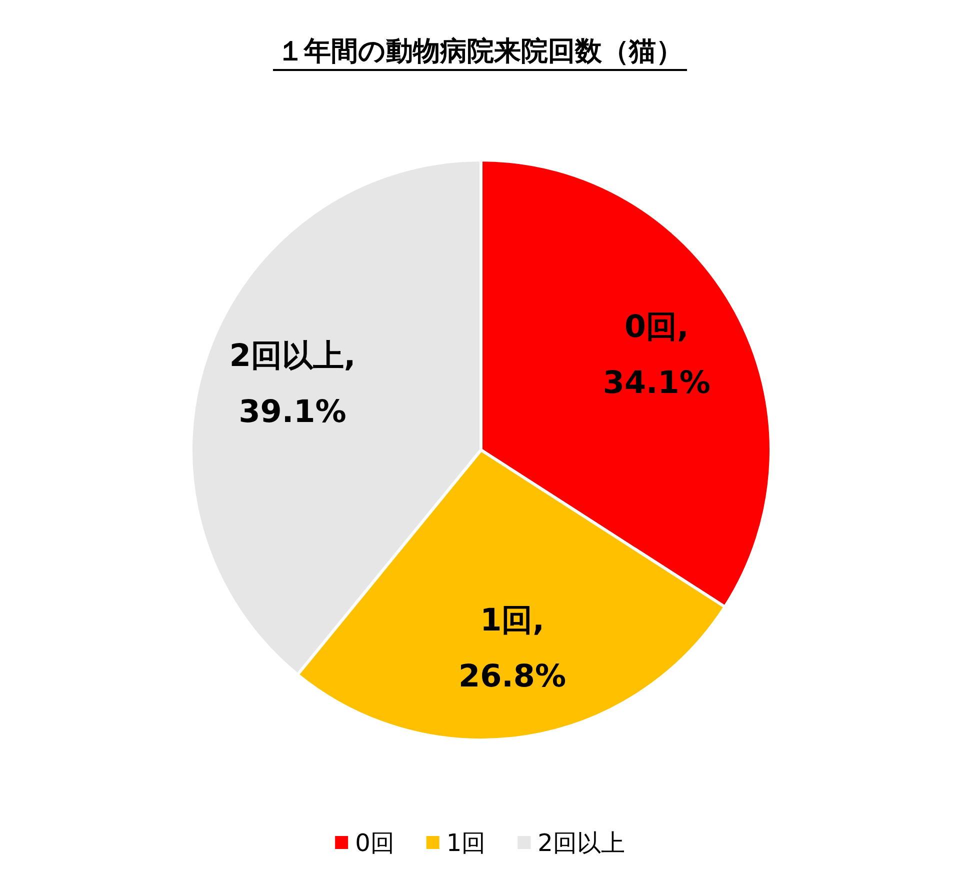 The height and width of the screenshot is (885, 960). What do you see at coordinates (374, 843) in the screenshot?
I see `legend-label: 0回` at bounding box center [374, 843].